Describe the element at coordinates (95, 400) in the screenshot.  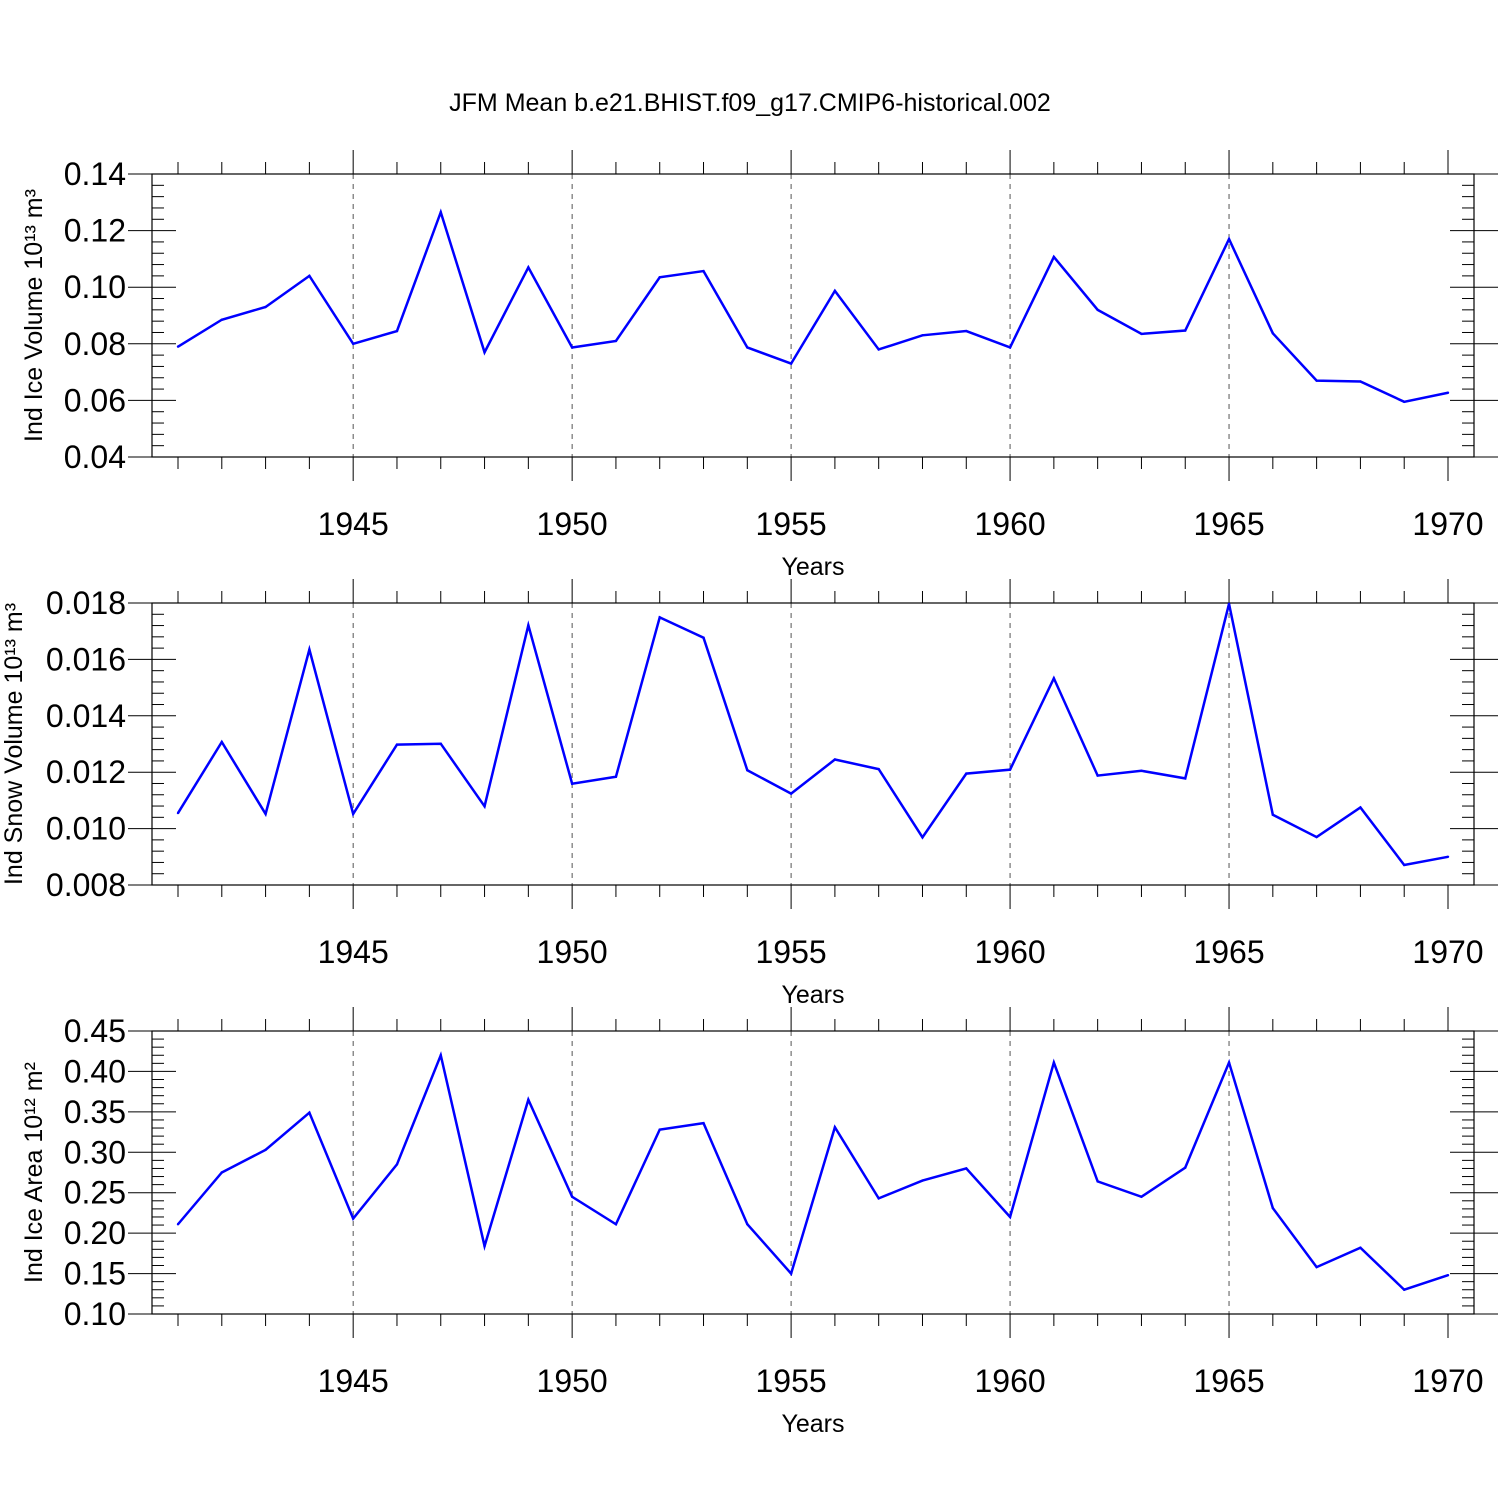
I see `y-tick-label: 0.06` at that location.